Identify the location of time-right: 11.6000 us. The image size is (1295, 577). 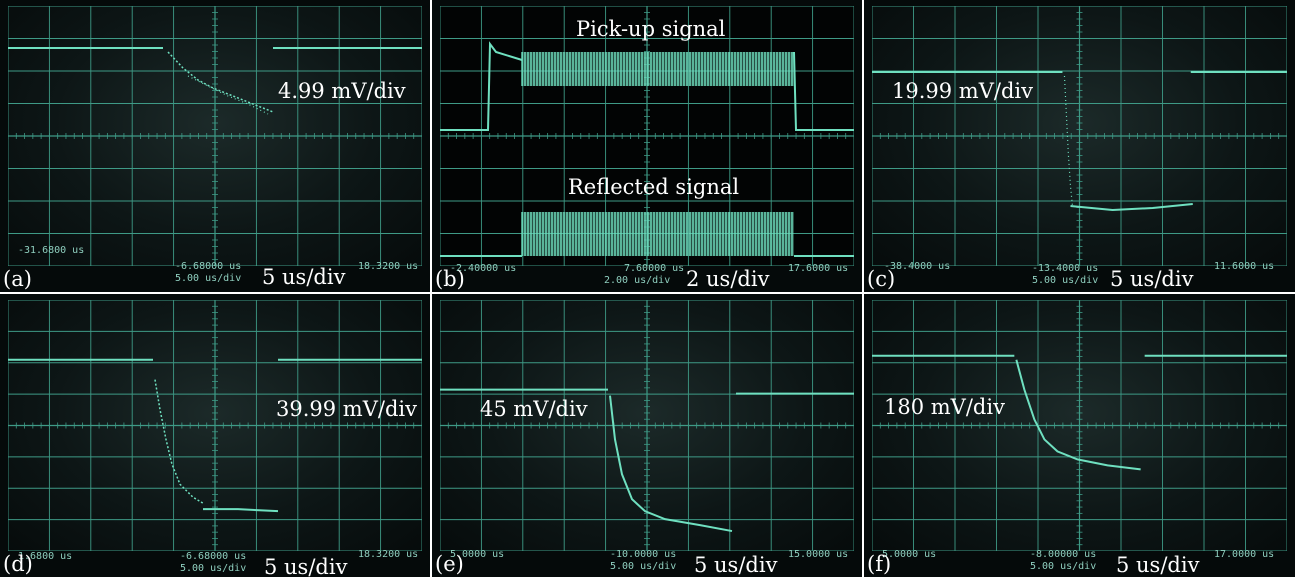
(1244, 266).